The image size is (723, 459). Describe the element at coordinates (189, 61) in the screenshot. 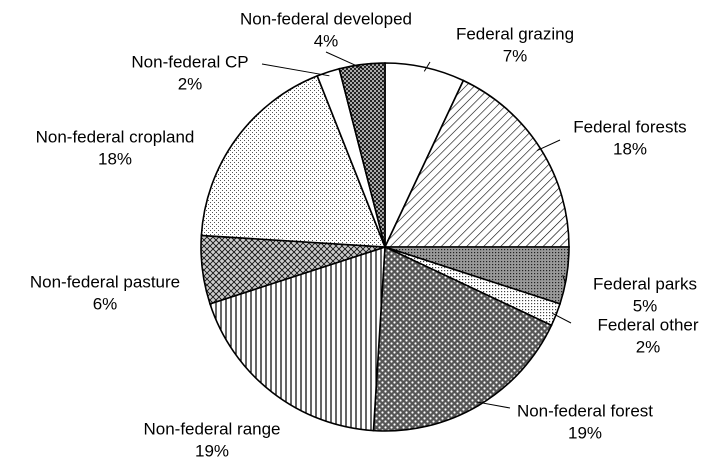

I see `slice-label: Non-federal CP` at that location.